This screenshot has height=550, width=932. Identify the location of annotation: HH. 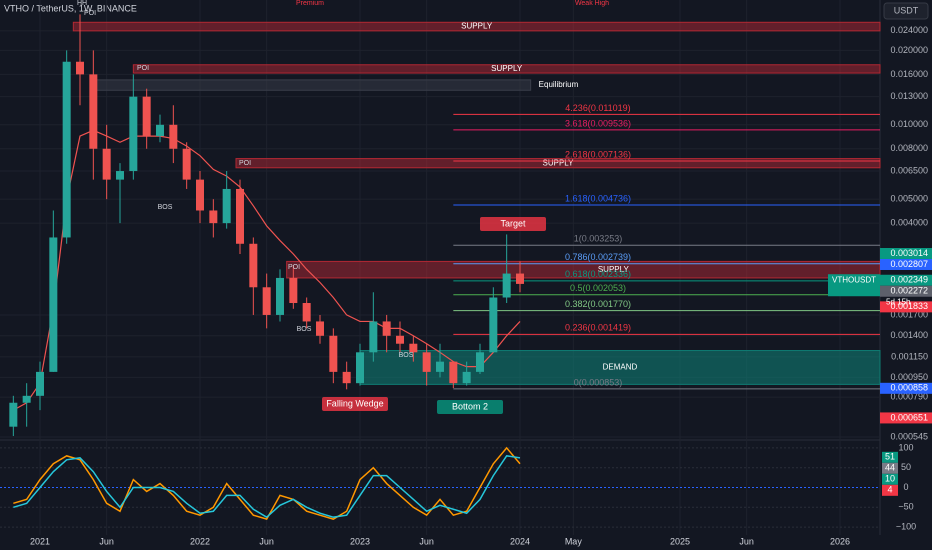
(82, 3).